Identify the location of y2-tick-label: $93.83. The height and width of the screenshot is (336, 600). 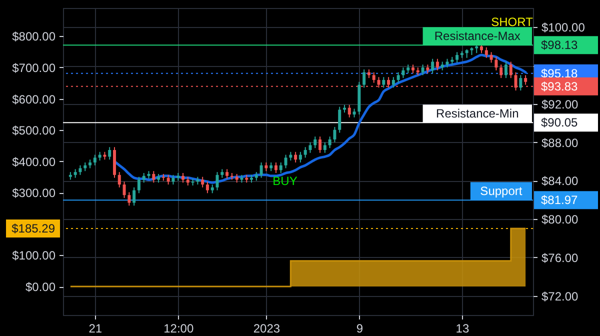
(559, 86).